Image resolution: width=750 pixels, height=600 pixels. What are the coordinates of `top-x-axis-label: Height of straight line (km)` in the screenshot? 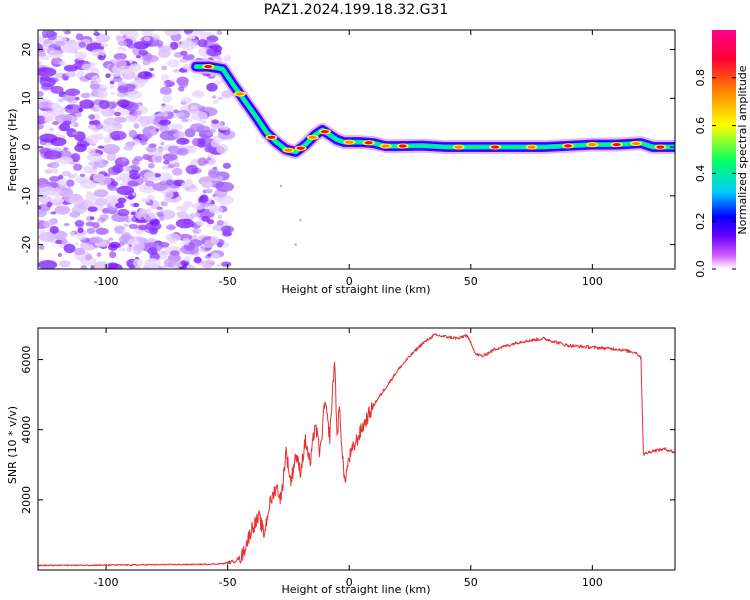 It's located at (355, 289).